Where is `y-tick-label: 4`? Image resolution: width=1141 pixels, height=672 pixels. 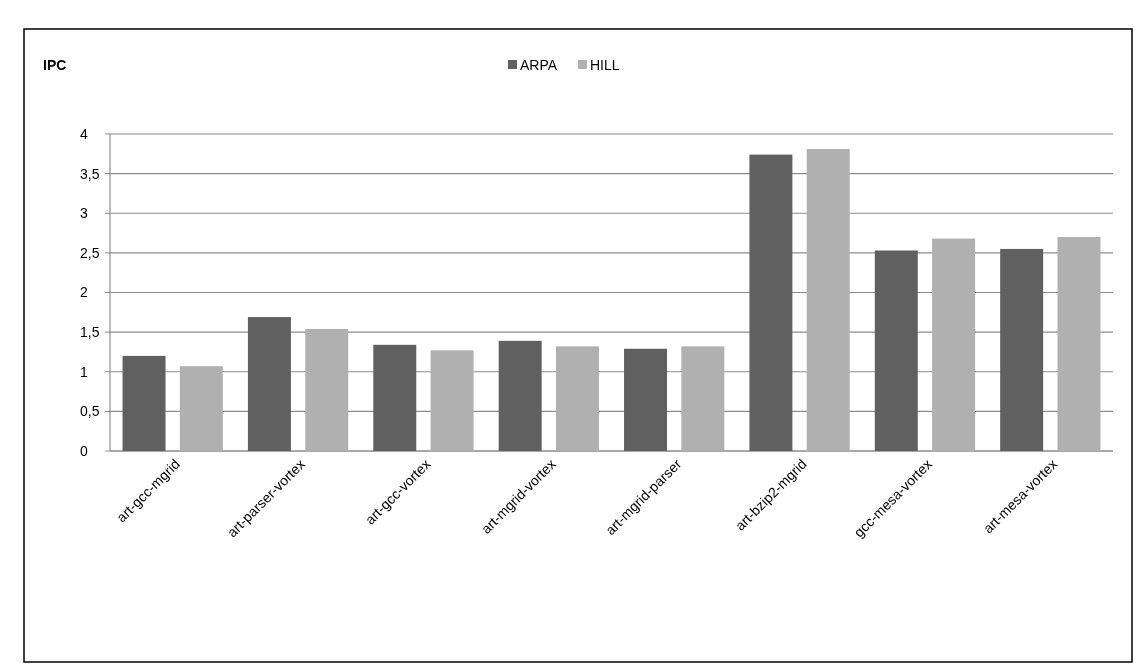 y-tick-label: 4 is located at coordinates (84, 133).